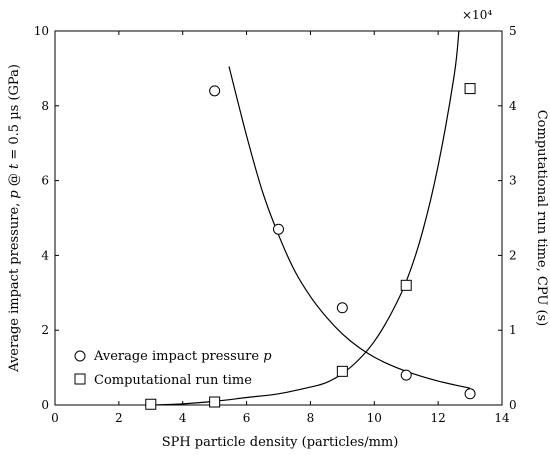  I want to click on x-tick-label: 0, so click(55, 418).